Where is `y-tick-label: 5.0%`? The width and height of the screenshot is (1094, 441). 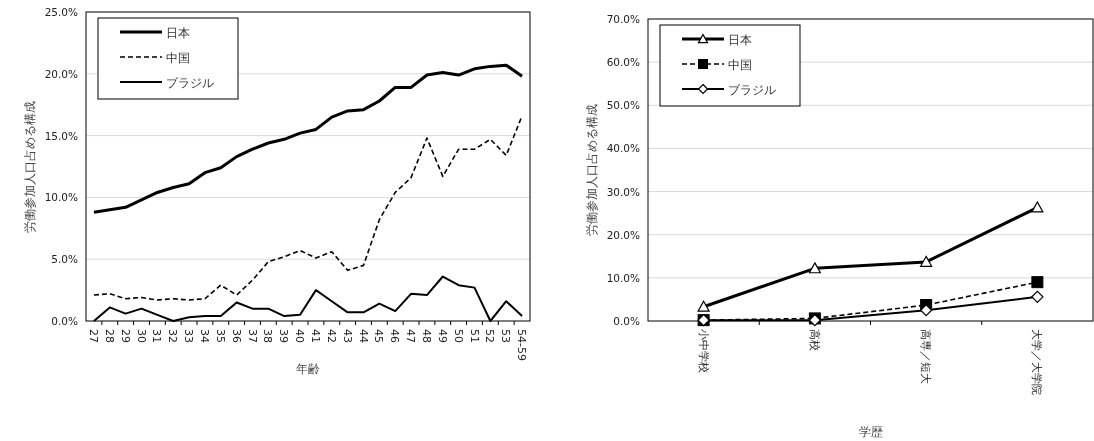 y-tick-label: 5.0% is located at coordinates (65, 259).